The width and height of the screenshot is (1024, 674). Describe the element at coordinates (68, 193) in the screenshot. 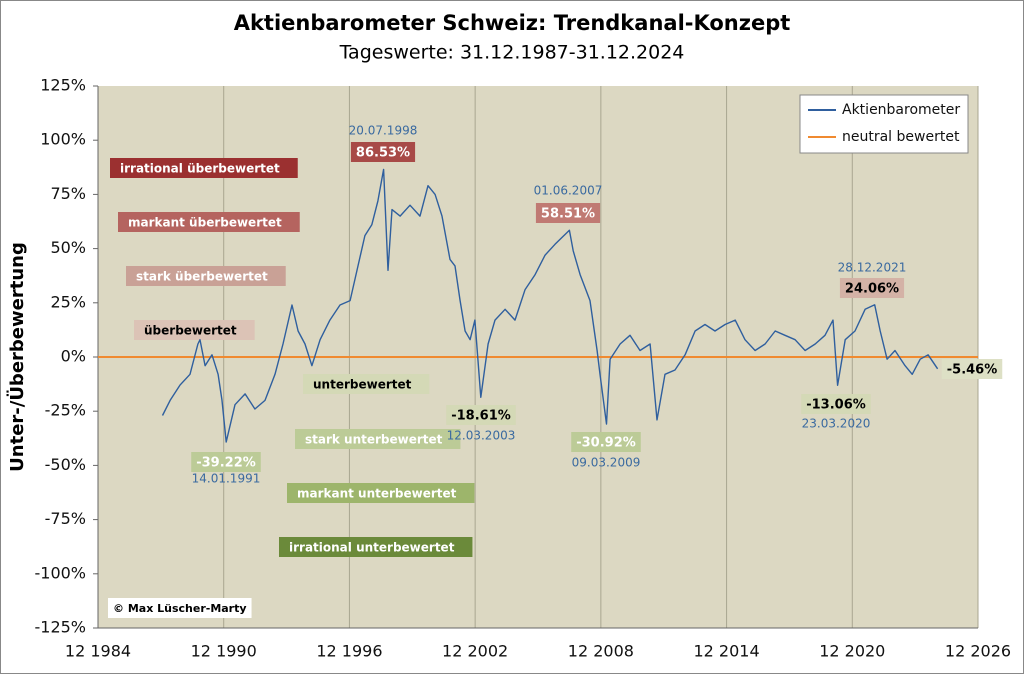

I see `y-tick-label: 75%` at that location.